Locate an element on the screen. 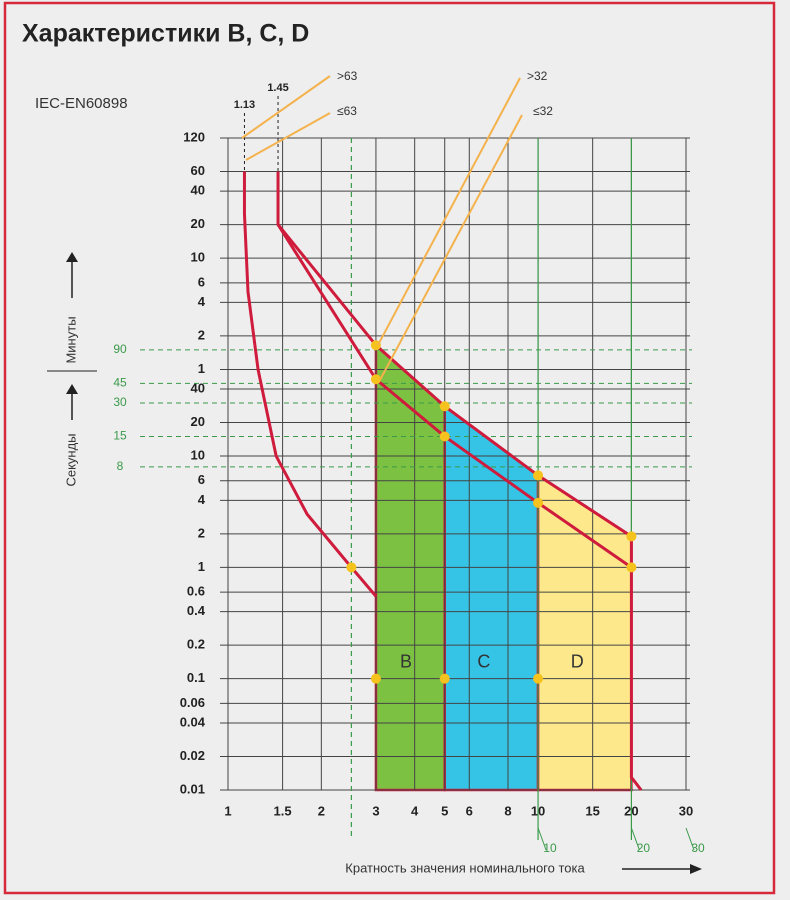 This screenshot has width=790, height=900. curve is located at coordinates (310, 384).